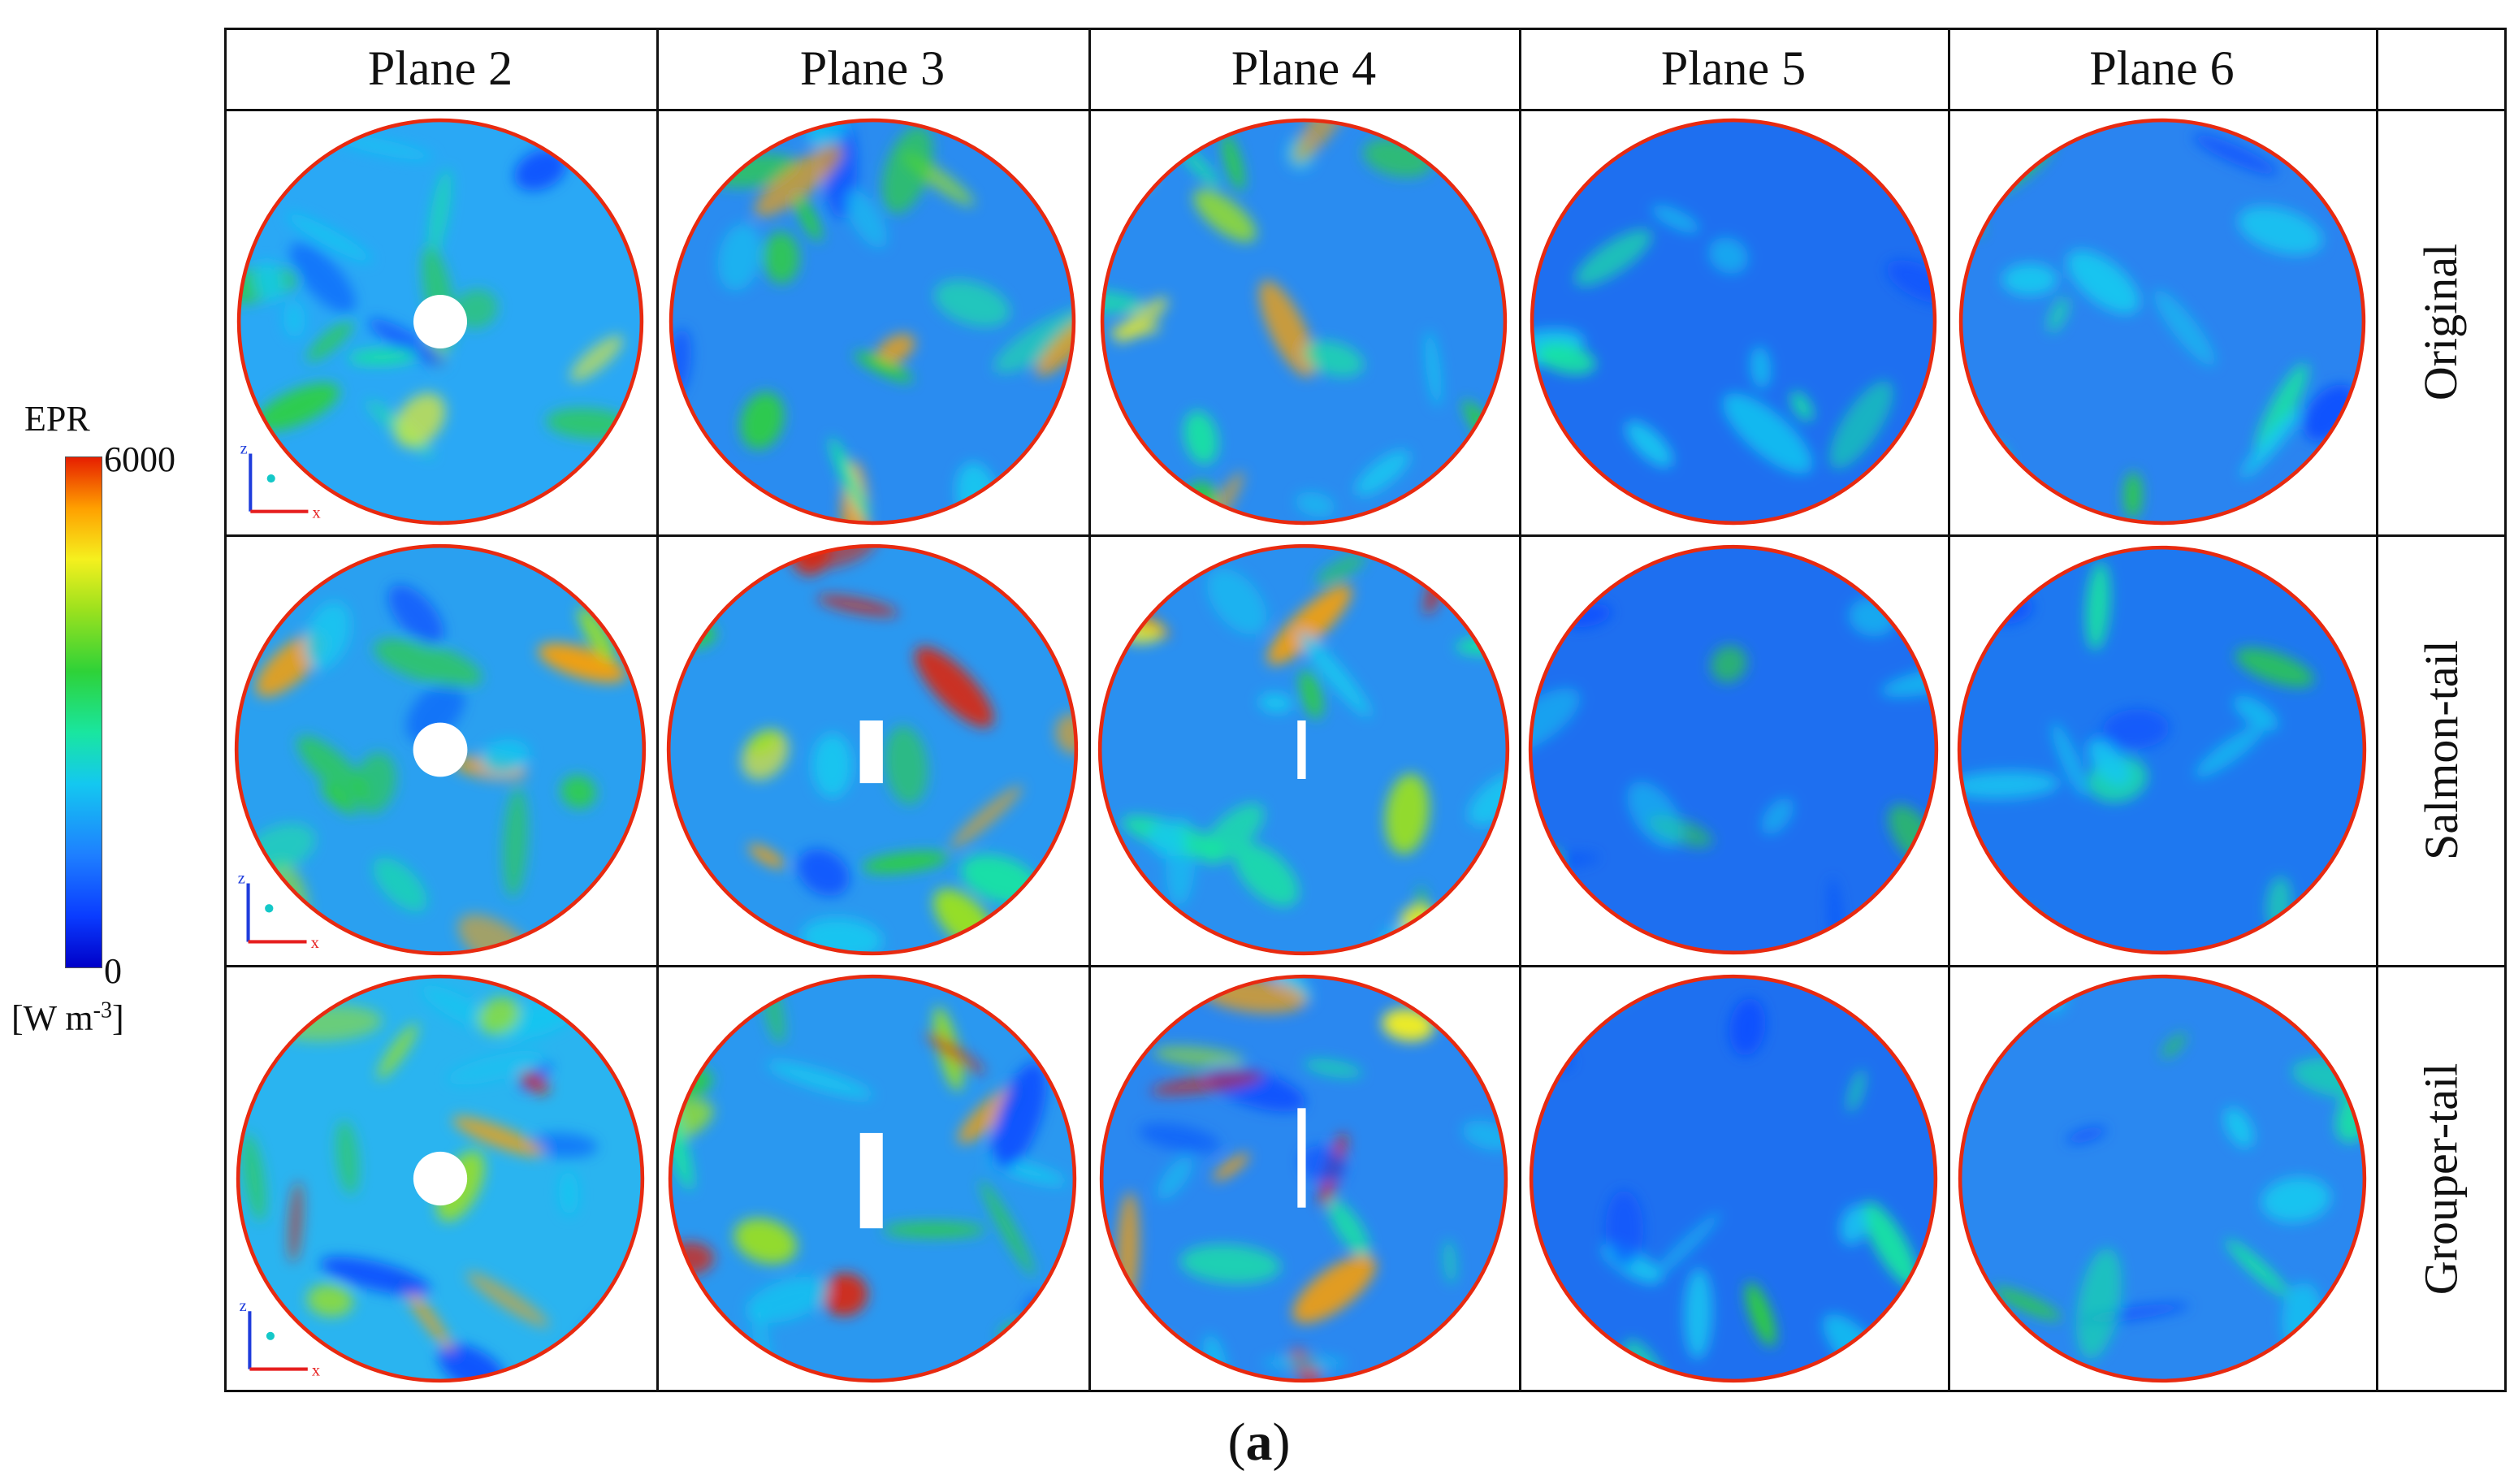 The height and width of the screenshot is (1484, 2514). I want to click on column-header-plane-5: Plane 5, so click(1733, 68).